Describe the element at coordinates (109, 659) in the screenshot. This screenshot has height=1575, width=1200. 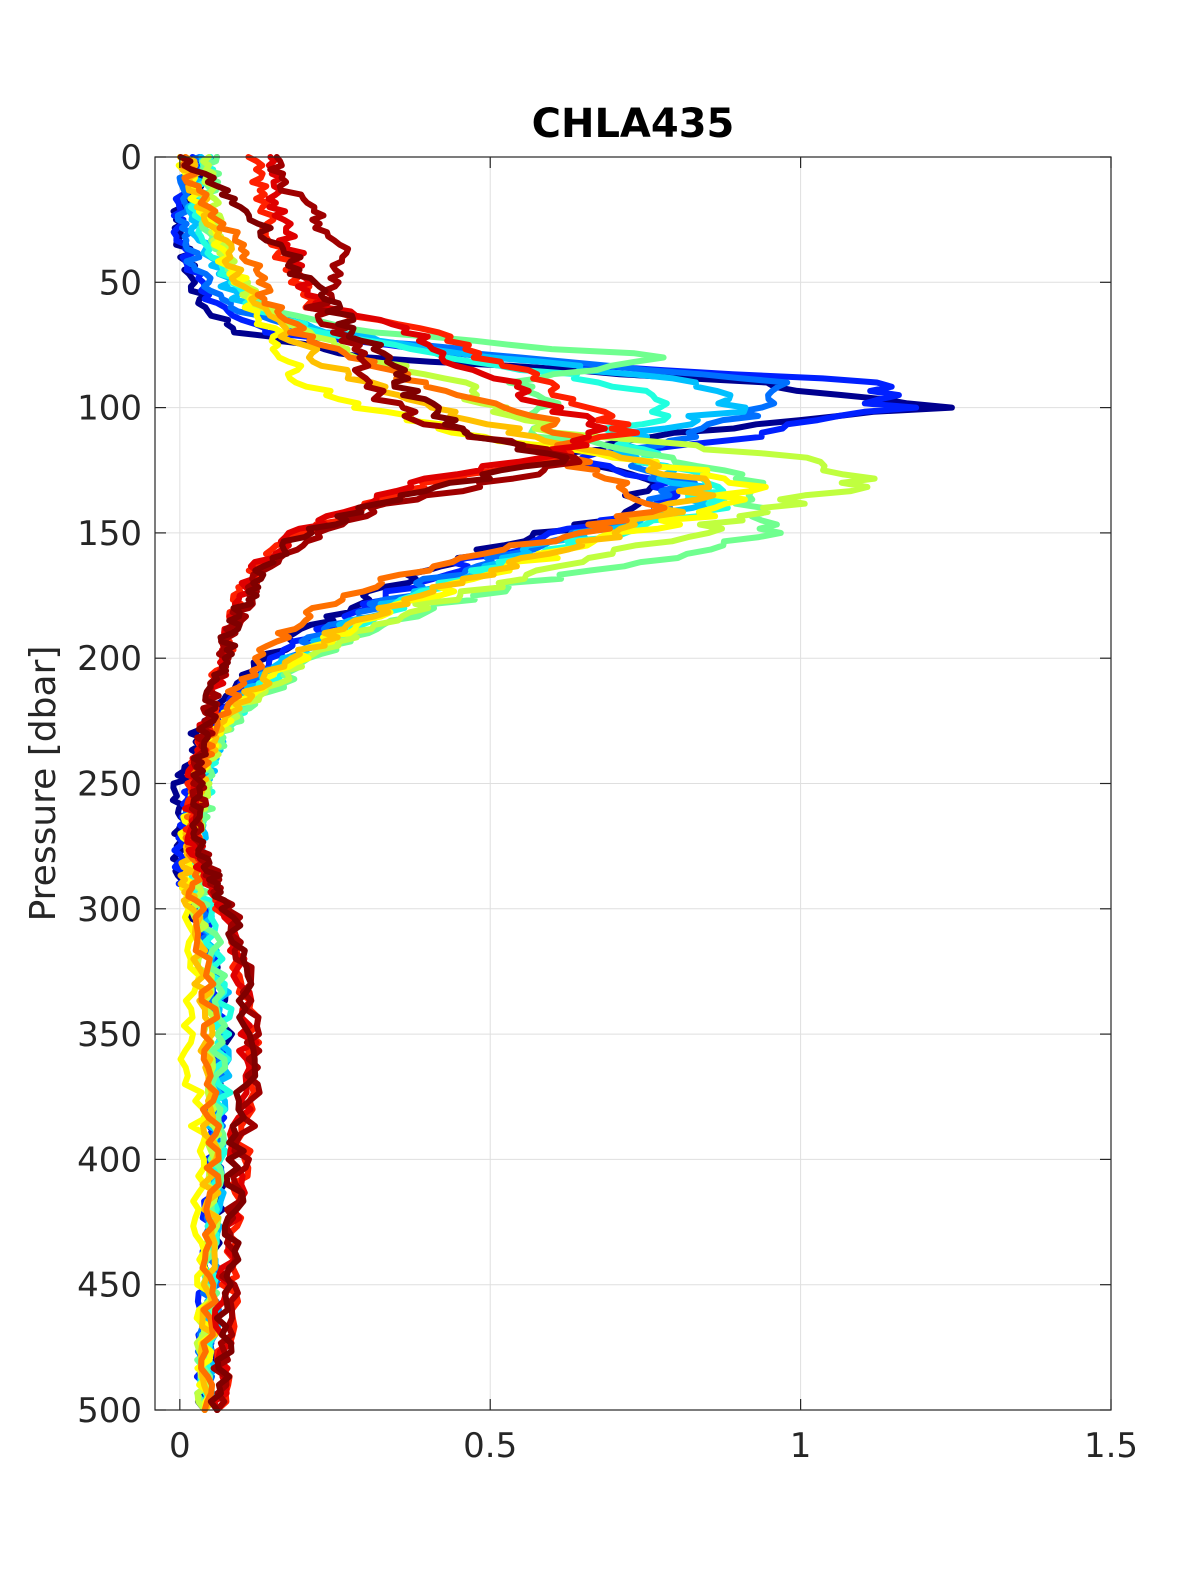
I see `y-tick-label: 200` at that location.